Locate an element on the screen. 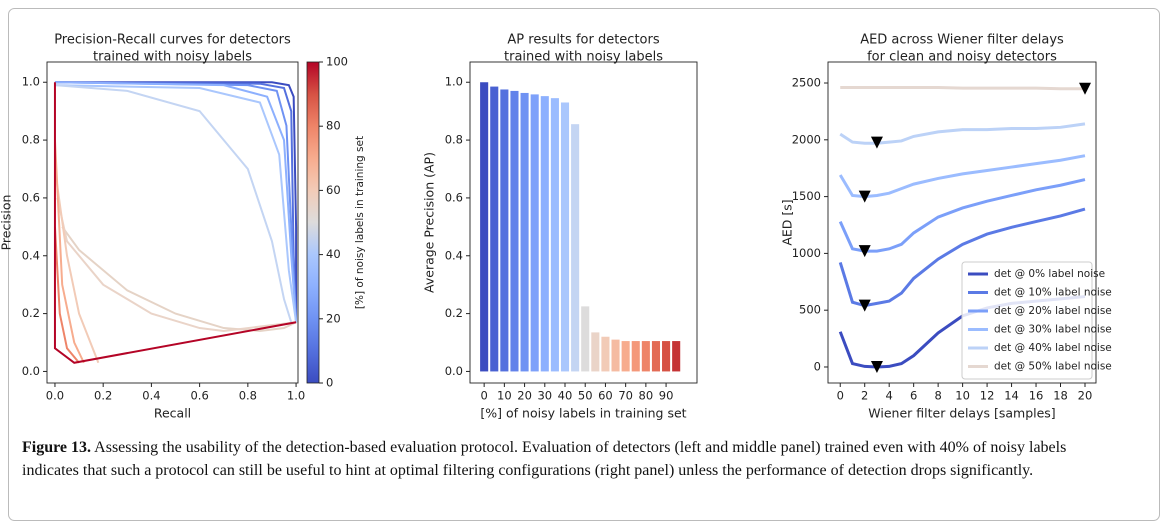  y-tick-label: 0.8 is located at coordinates (31, 140).